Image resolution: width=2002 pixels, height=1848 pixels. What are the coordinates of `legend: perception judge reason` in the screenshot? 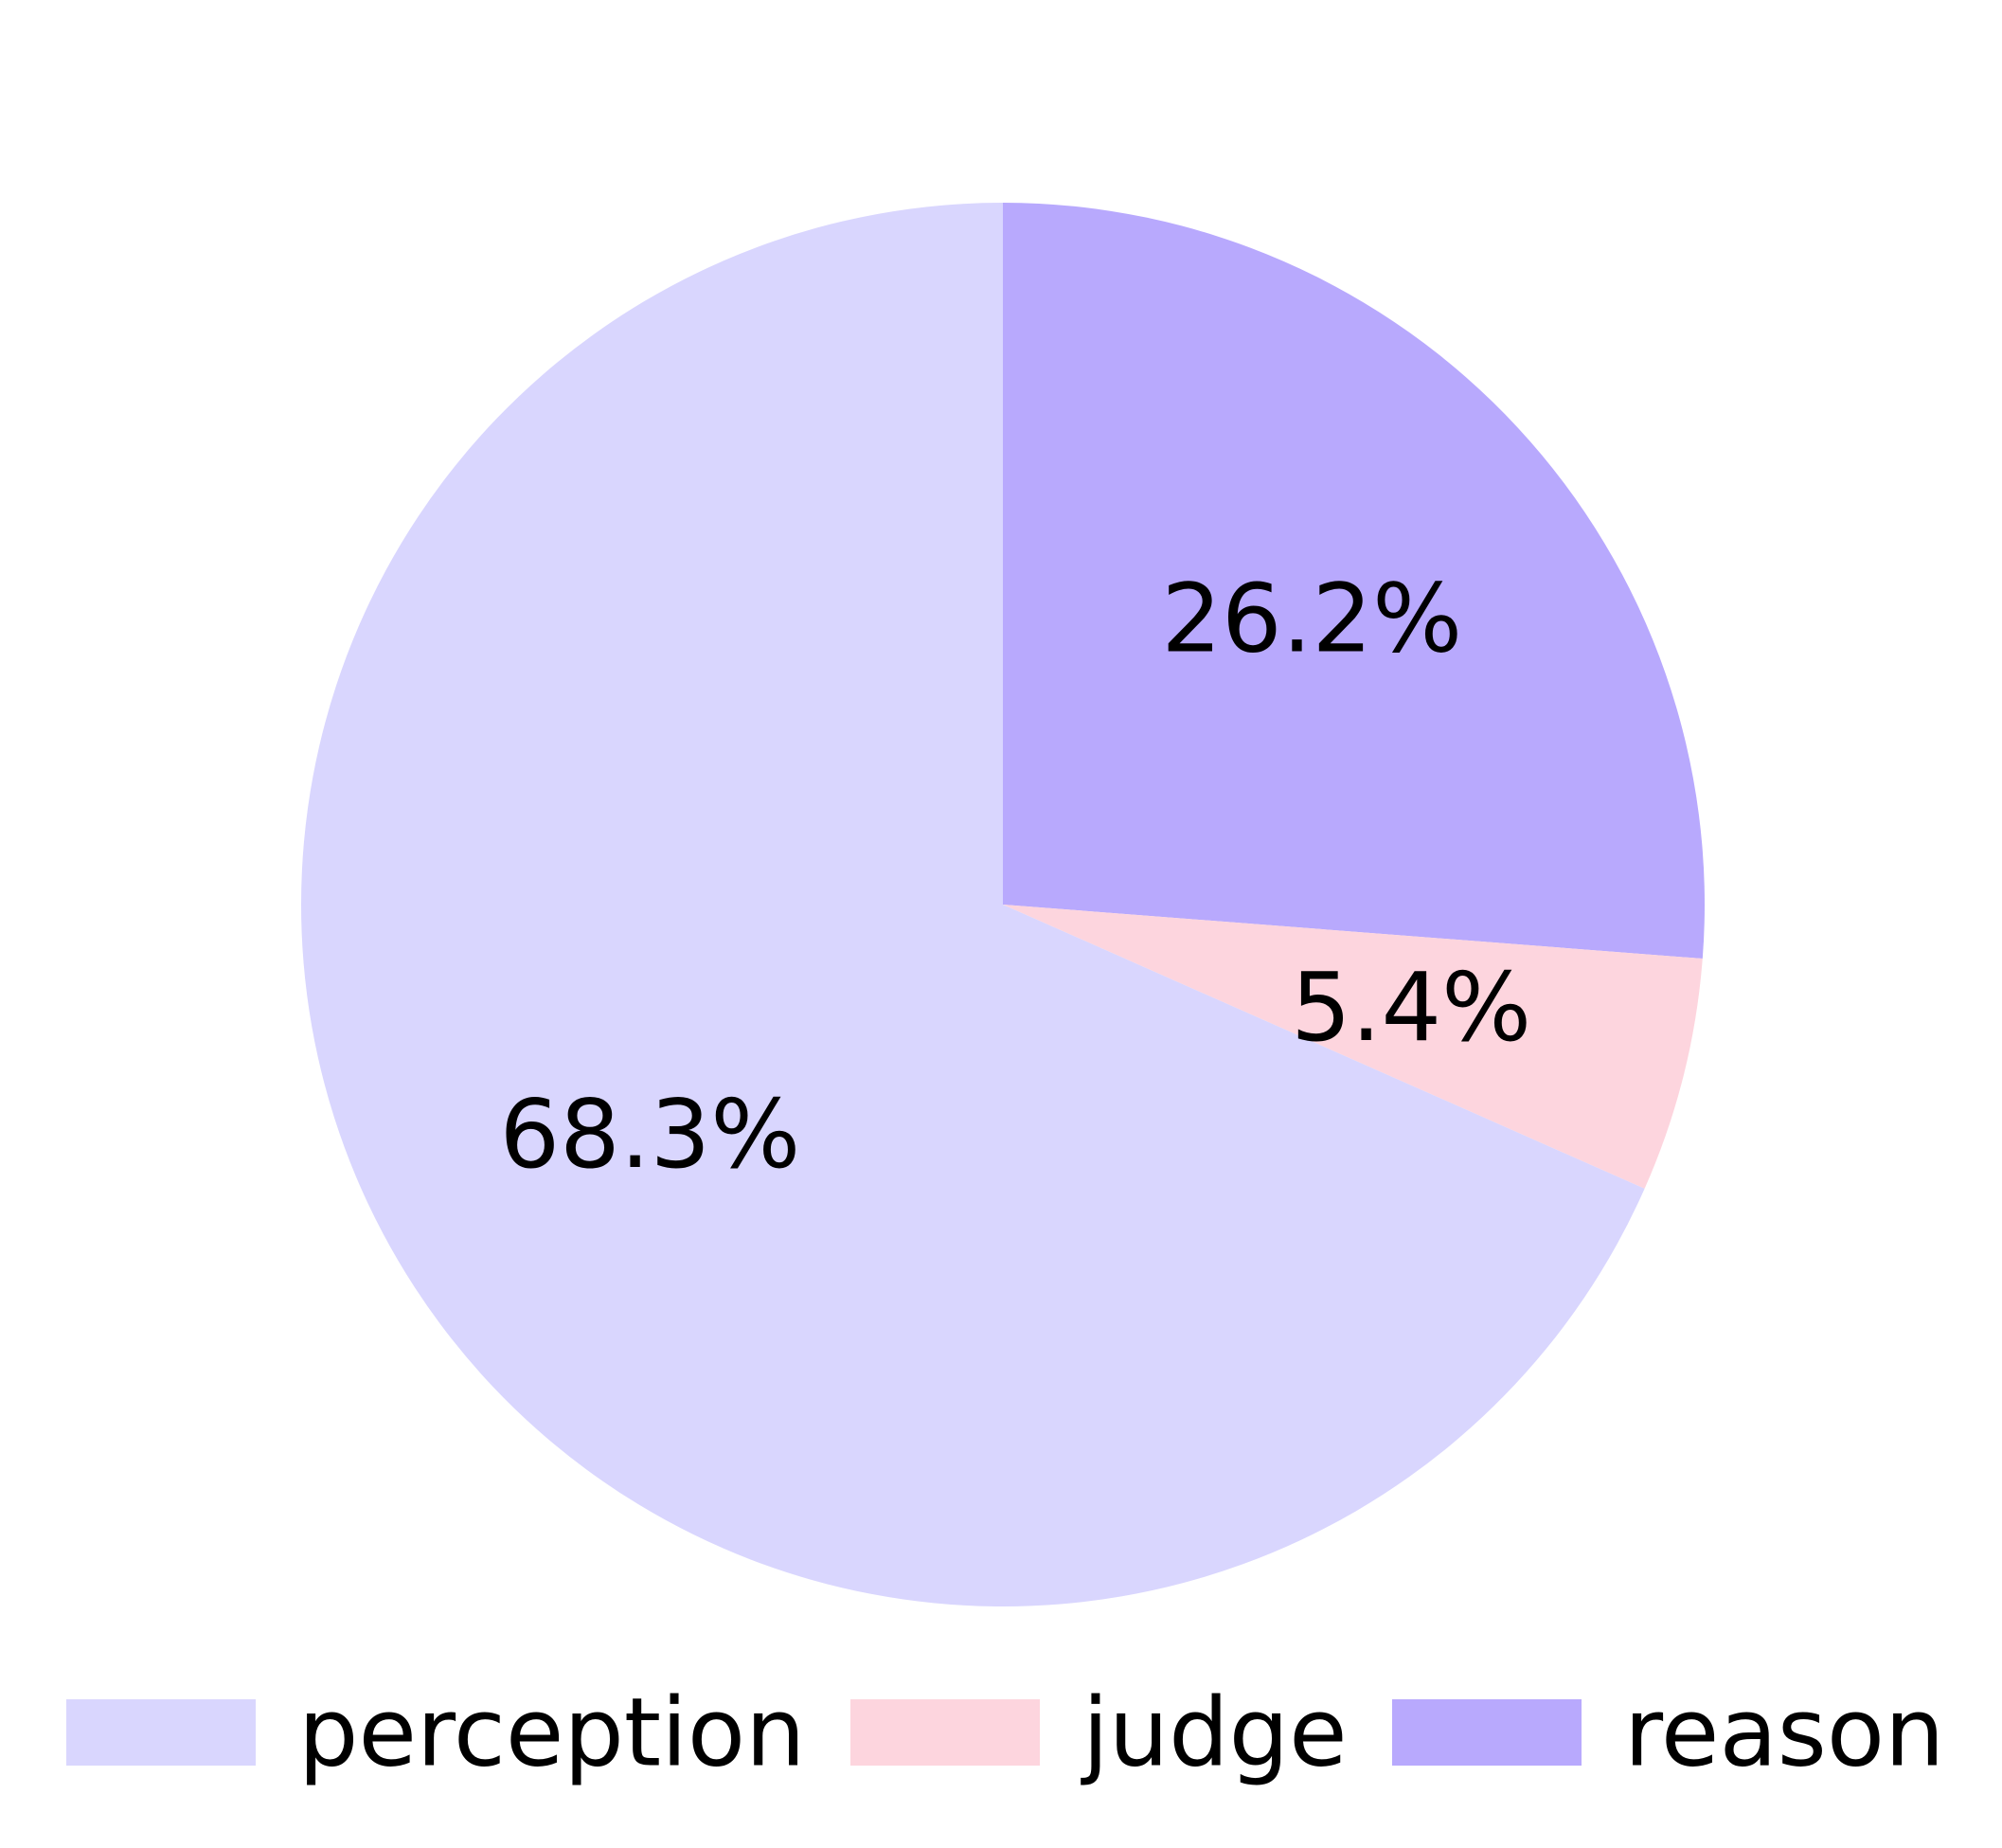 It's located at (1005, 1733).